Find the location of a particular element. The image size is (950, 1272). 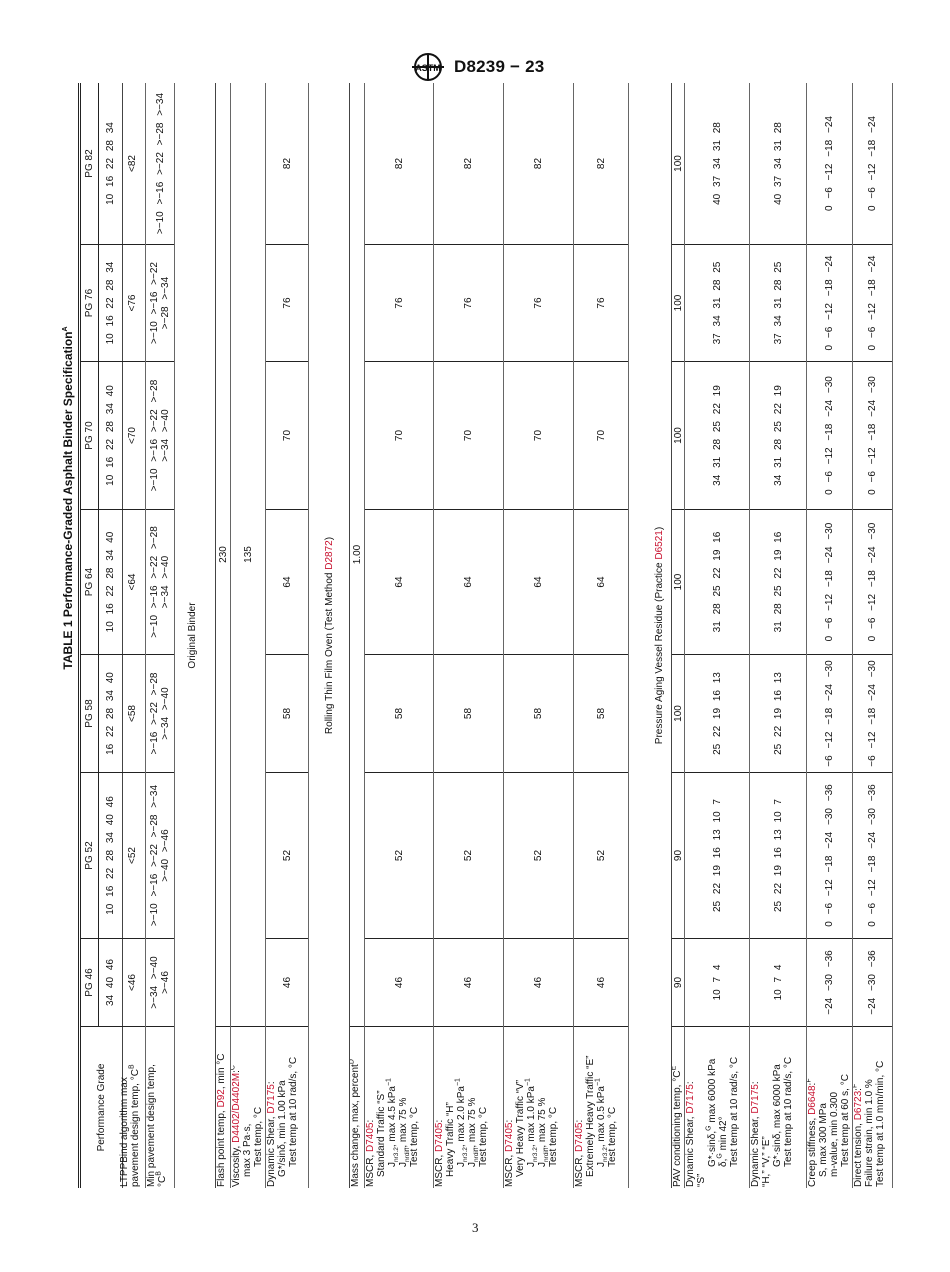

reference-link: D6521 is located at coordinates (659, 545).